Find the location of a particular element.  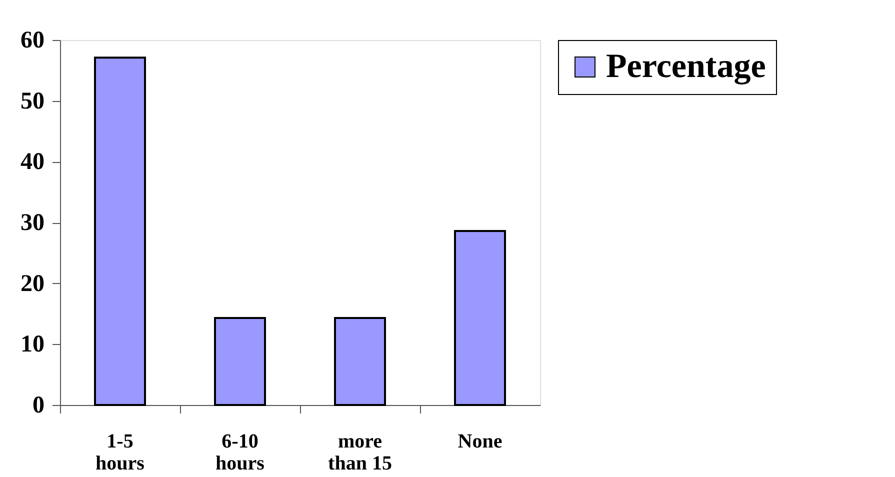

y-tick-label: 0 is located at coordinates (38, 405).